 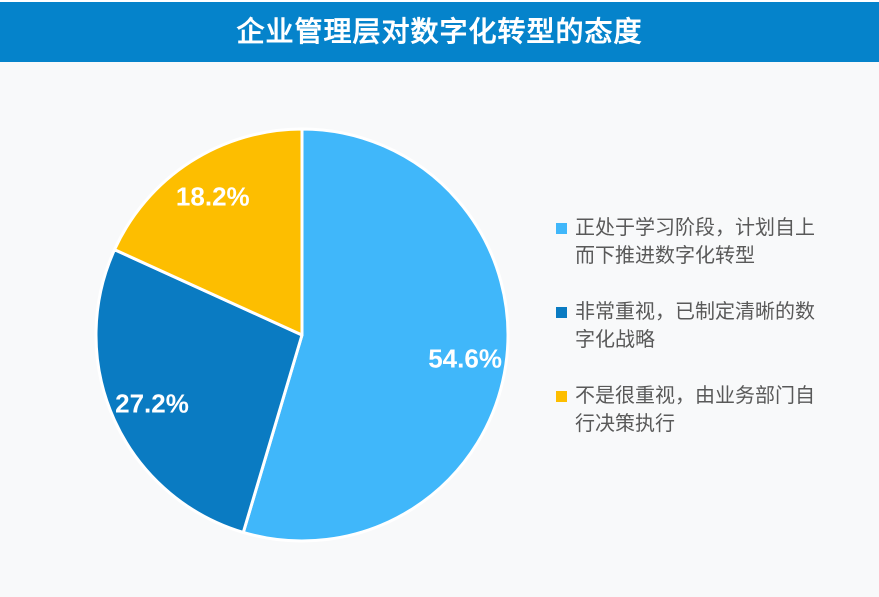 I want to click on legend-item-label: 非常重视，已制定清晰的数 字化战略, so click(x=695, y=326).